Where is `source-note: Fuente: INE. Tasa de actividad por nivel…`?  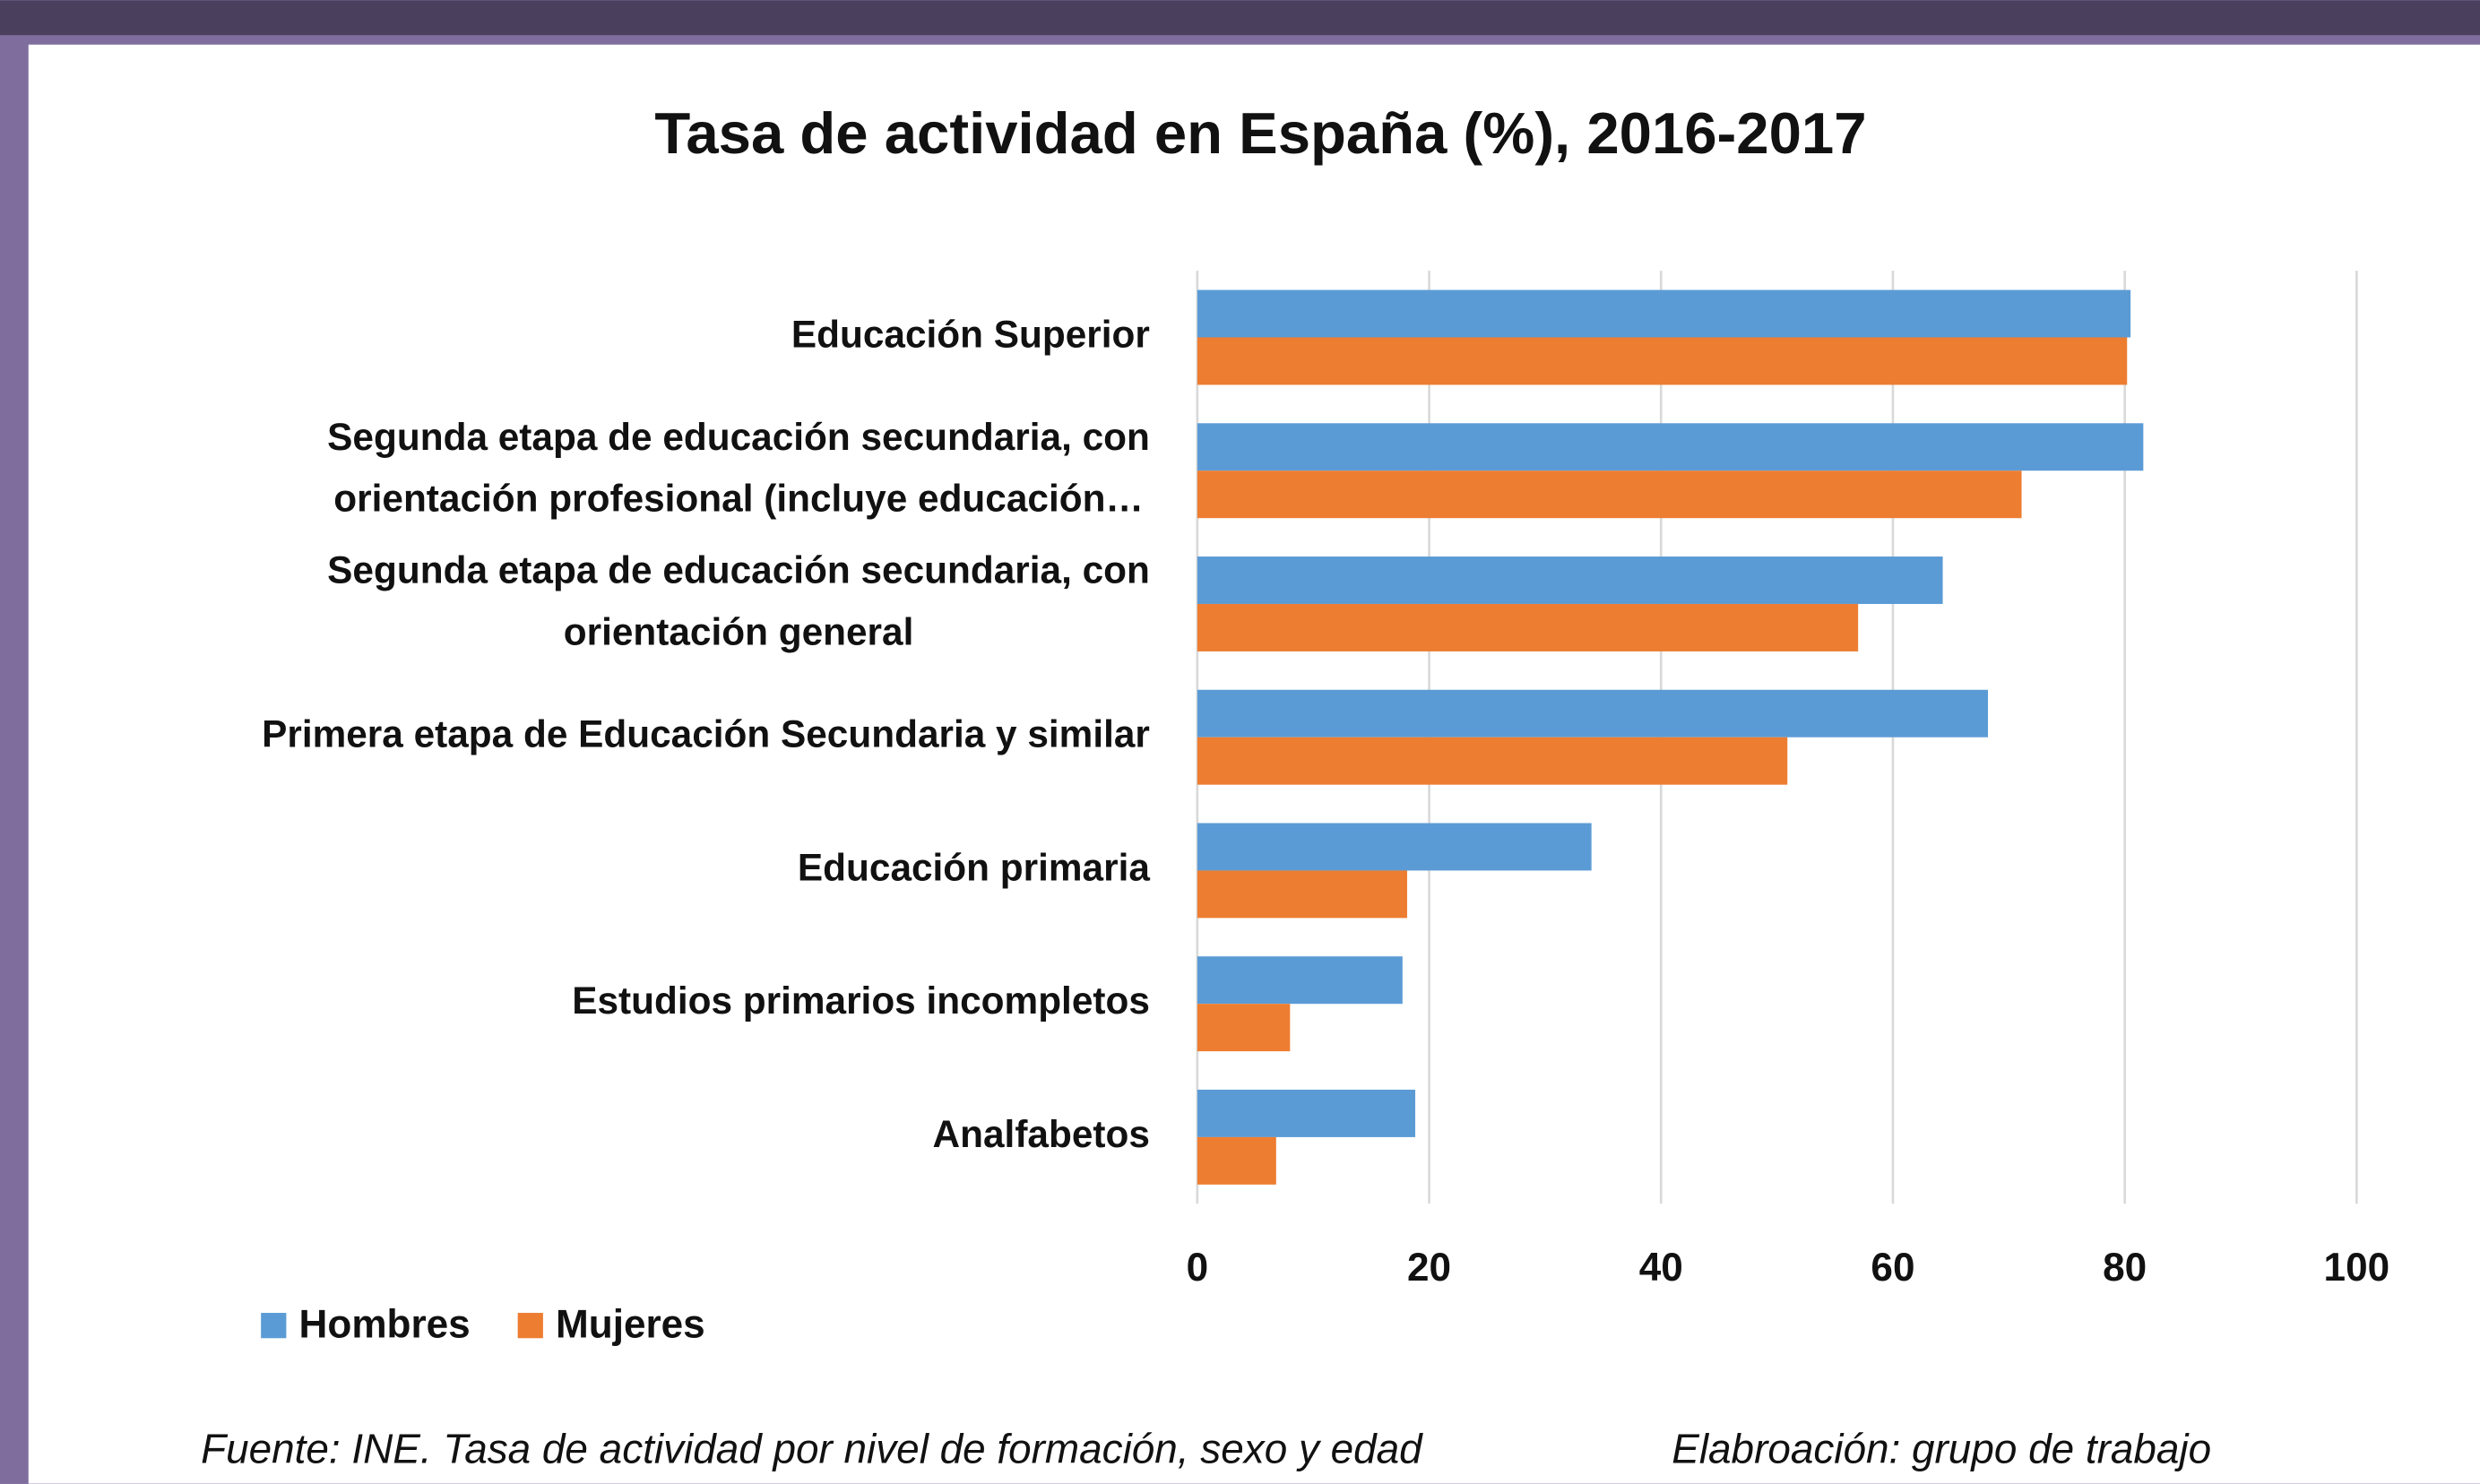 source-note: Fuente: INE. Tasa de actividad por nivel… is located at coordinates (812, 1448).